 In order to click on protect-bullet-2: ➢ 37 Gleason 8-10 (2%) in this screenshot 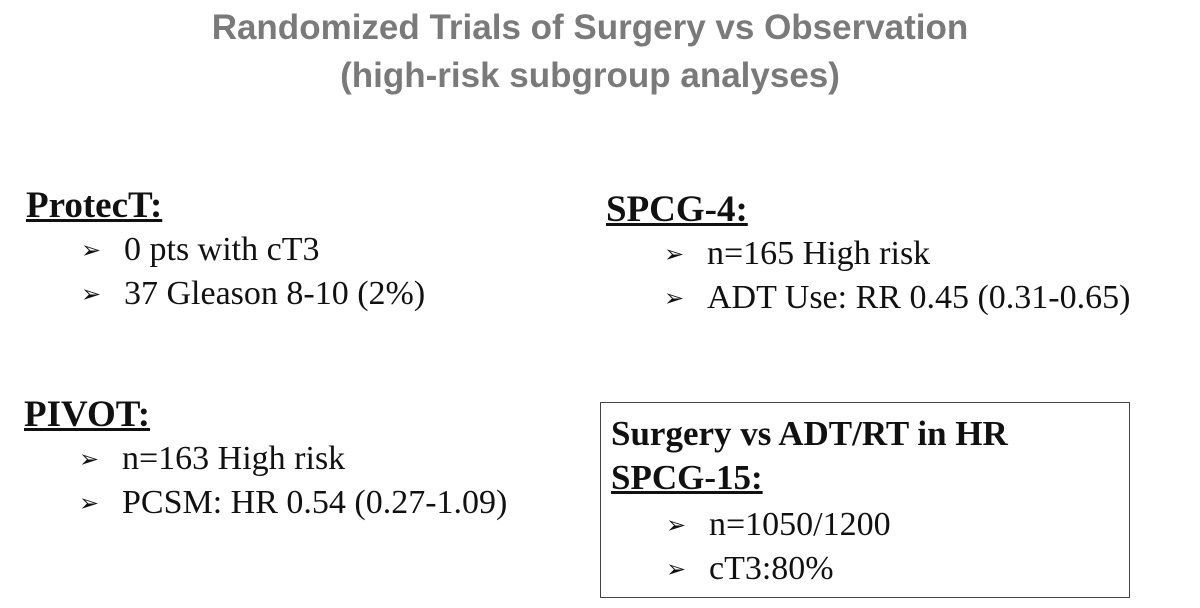, I will do `click(250, 294)`.